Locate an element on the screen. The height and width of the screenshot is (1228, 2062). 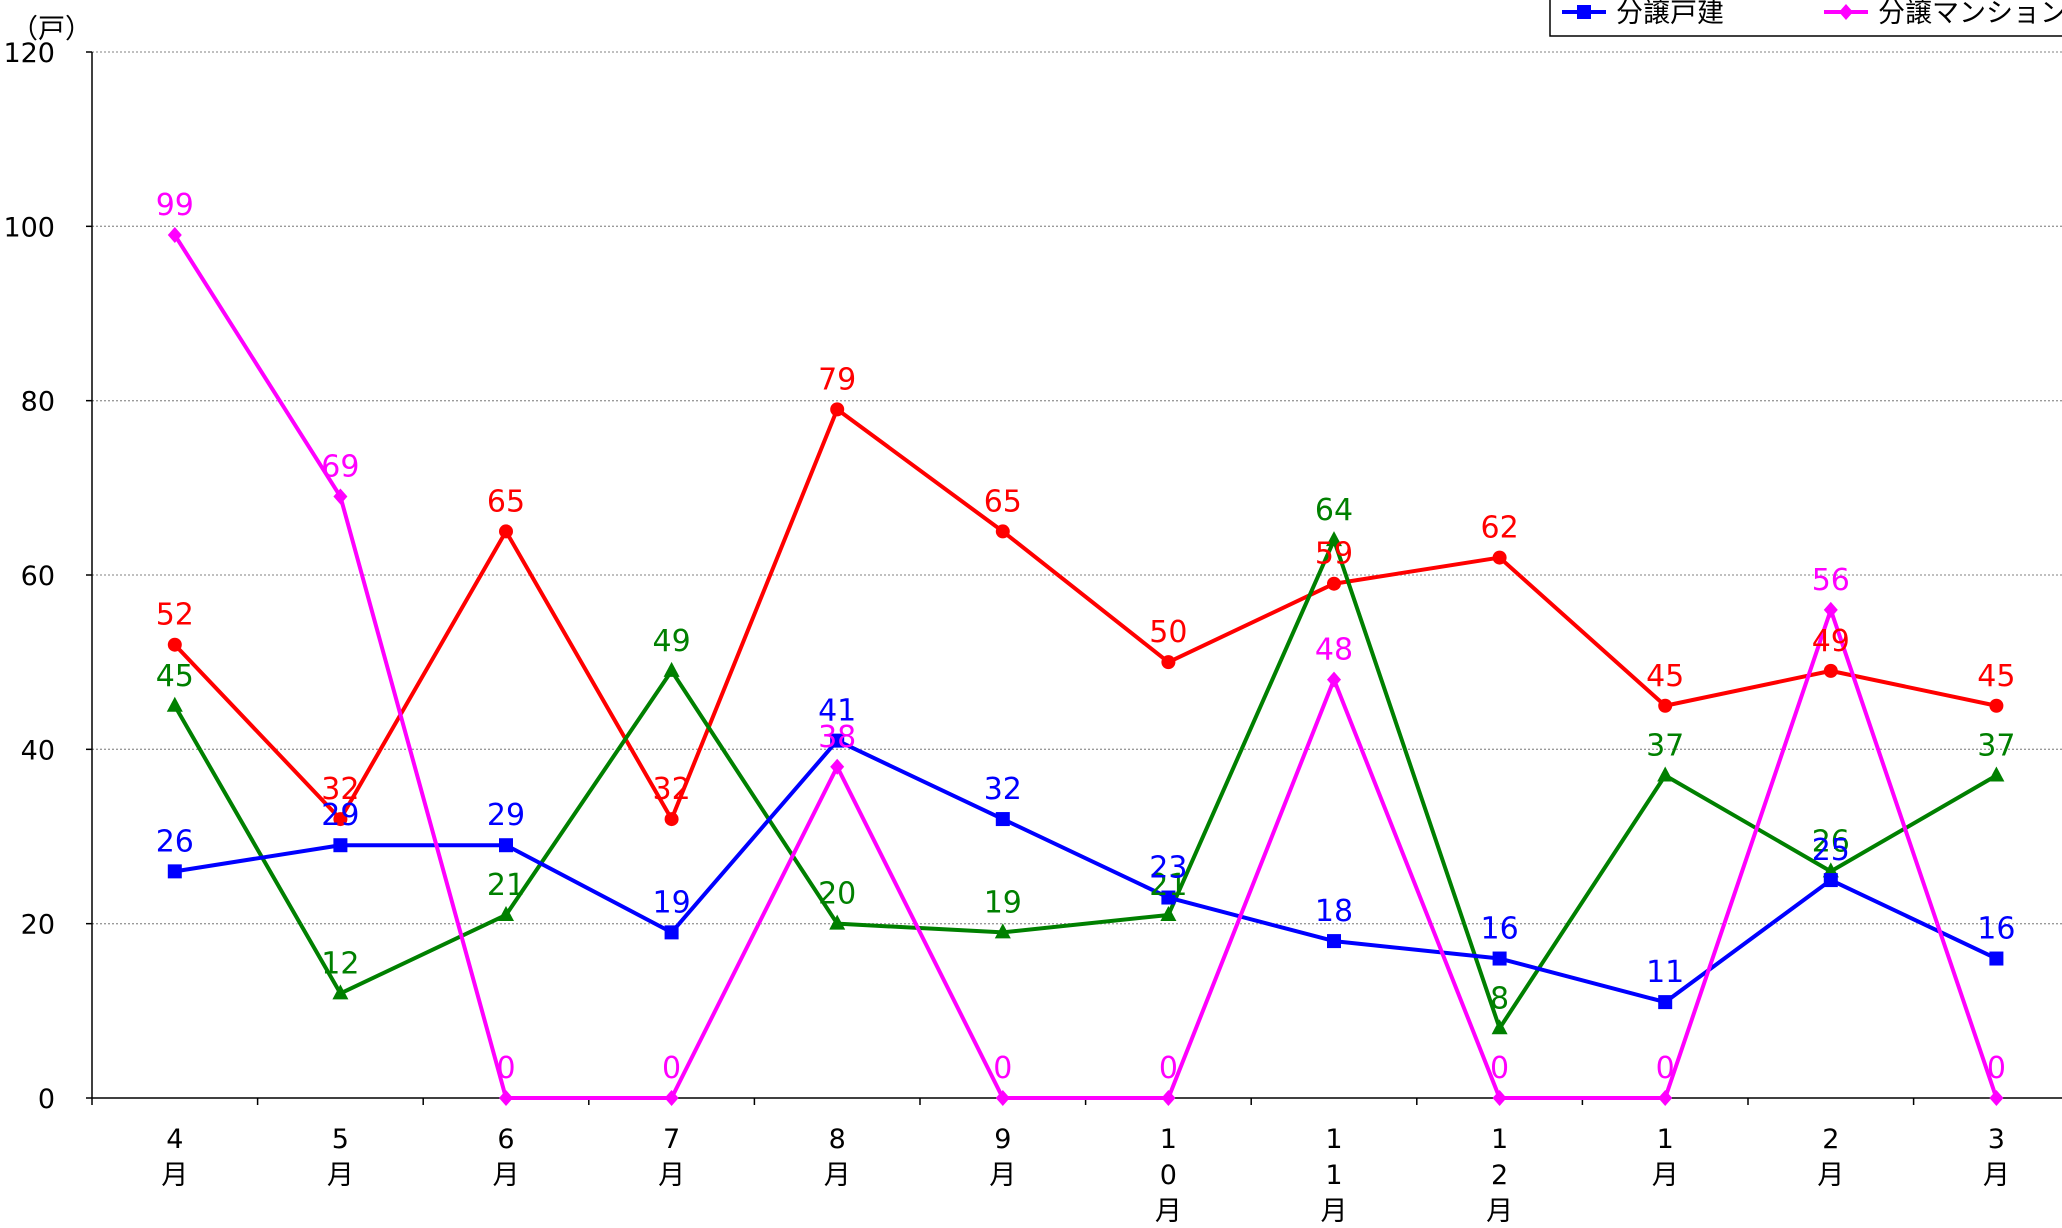
data-label: 48 is located at coordinates (1334, 650).